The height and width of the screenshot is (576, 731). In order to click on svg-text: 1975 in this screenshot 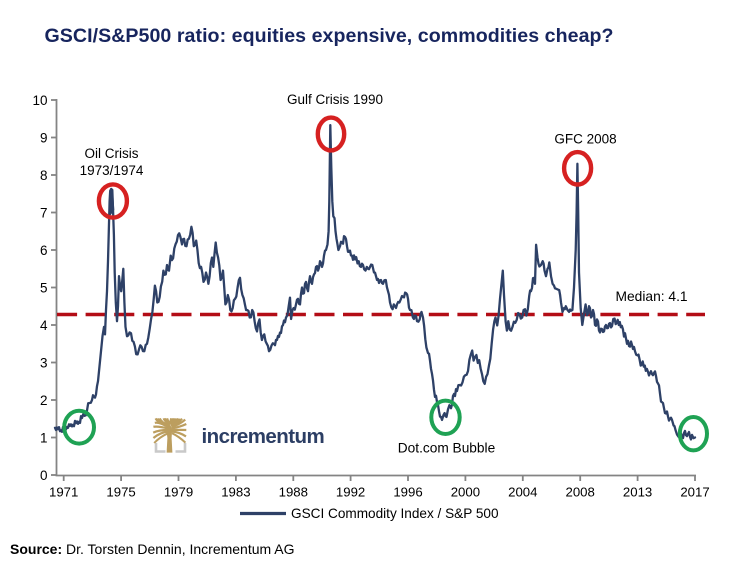, I will do `click(120, 492)`.